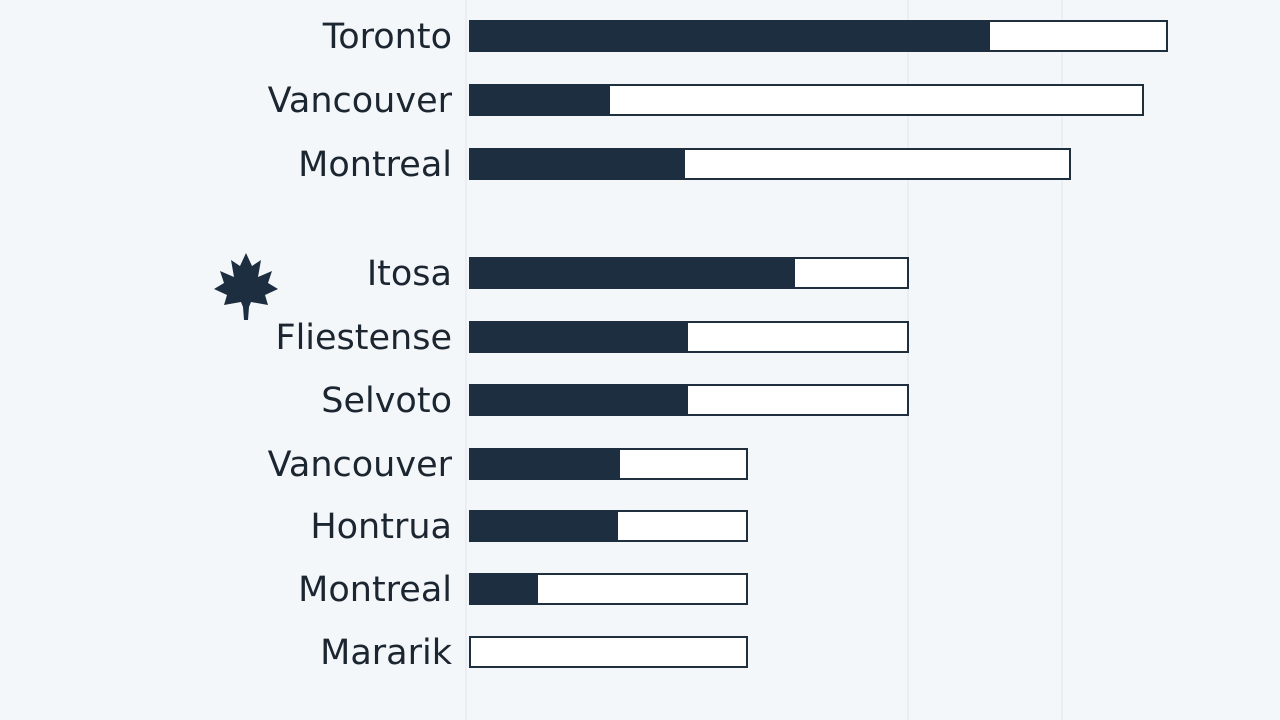 The image size is (1280, 720). What do you see at coordinates (363, 338) in the screenshot?
I see `category-label: Fliestense` at bounding box center [363, 338].